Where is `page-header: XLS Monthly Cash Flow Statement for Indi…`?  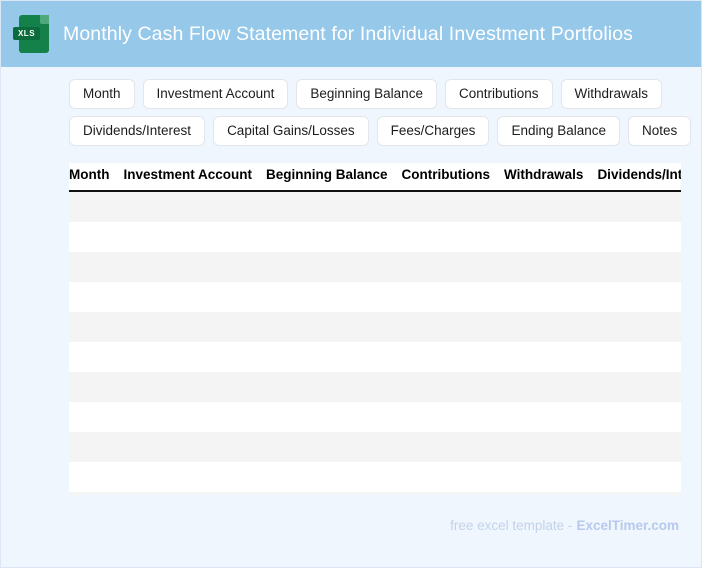 page-header: XLS Monthly Cash Flow Statement for Indi… is located at coordinates (351, 34).